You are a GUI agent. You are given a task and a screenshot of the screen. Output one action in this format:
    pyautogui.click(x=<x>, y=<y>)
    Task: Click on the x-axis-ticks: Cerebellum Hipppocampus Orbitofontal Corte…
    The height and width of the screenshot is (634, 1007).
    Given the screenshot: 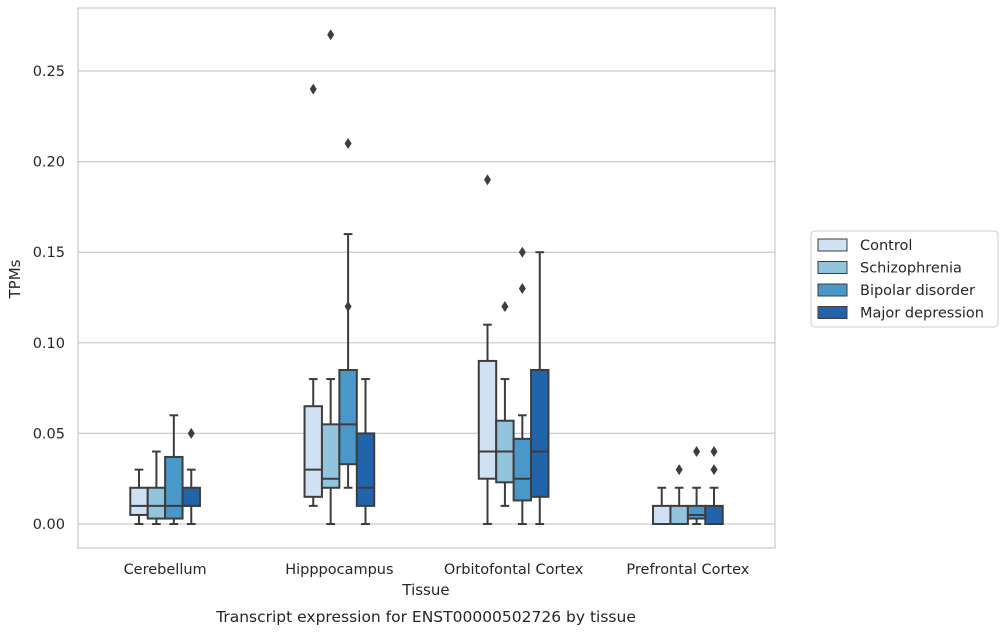 What is the action you would take?
    pyautogui.click(x=437, y=570)
    